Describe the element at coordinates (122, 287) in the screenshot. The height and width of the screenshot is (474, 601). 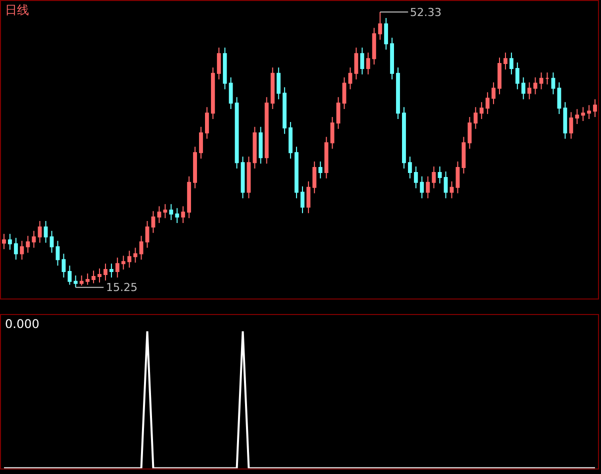
I see `annotation: 15.25` at that location.